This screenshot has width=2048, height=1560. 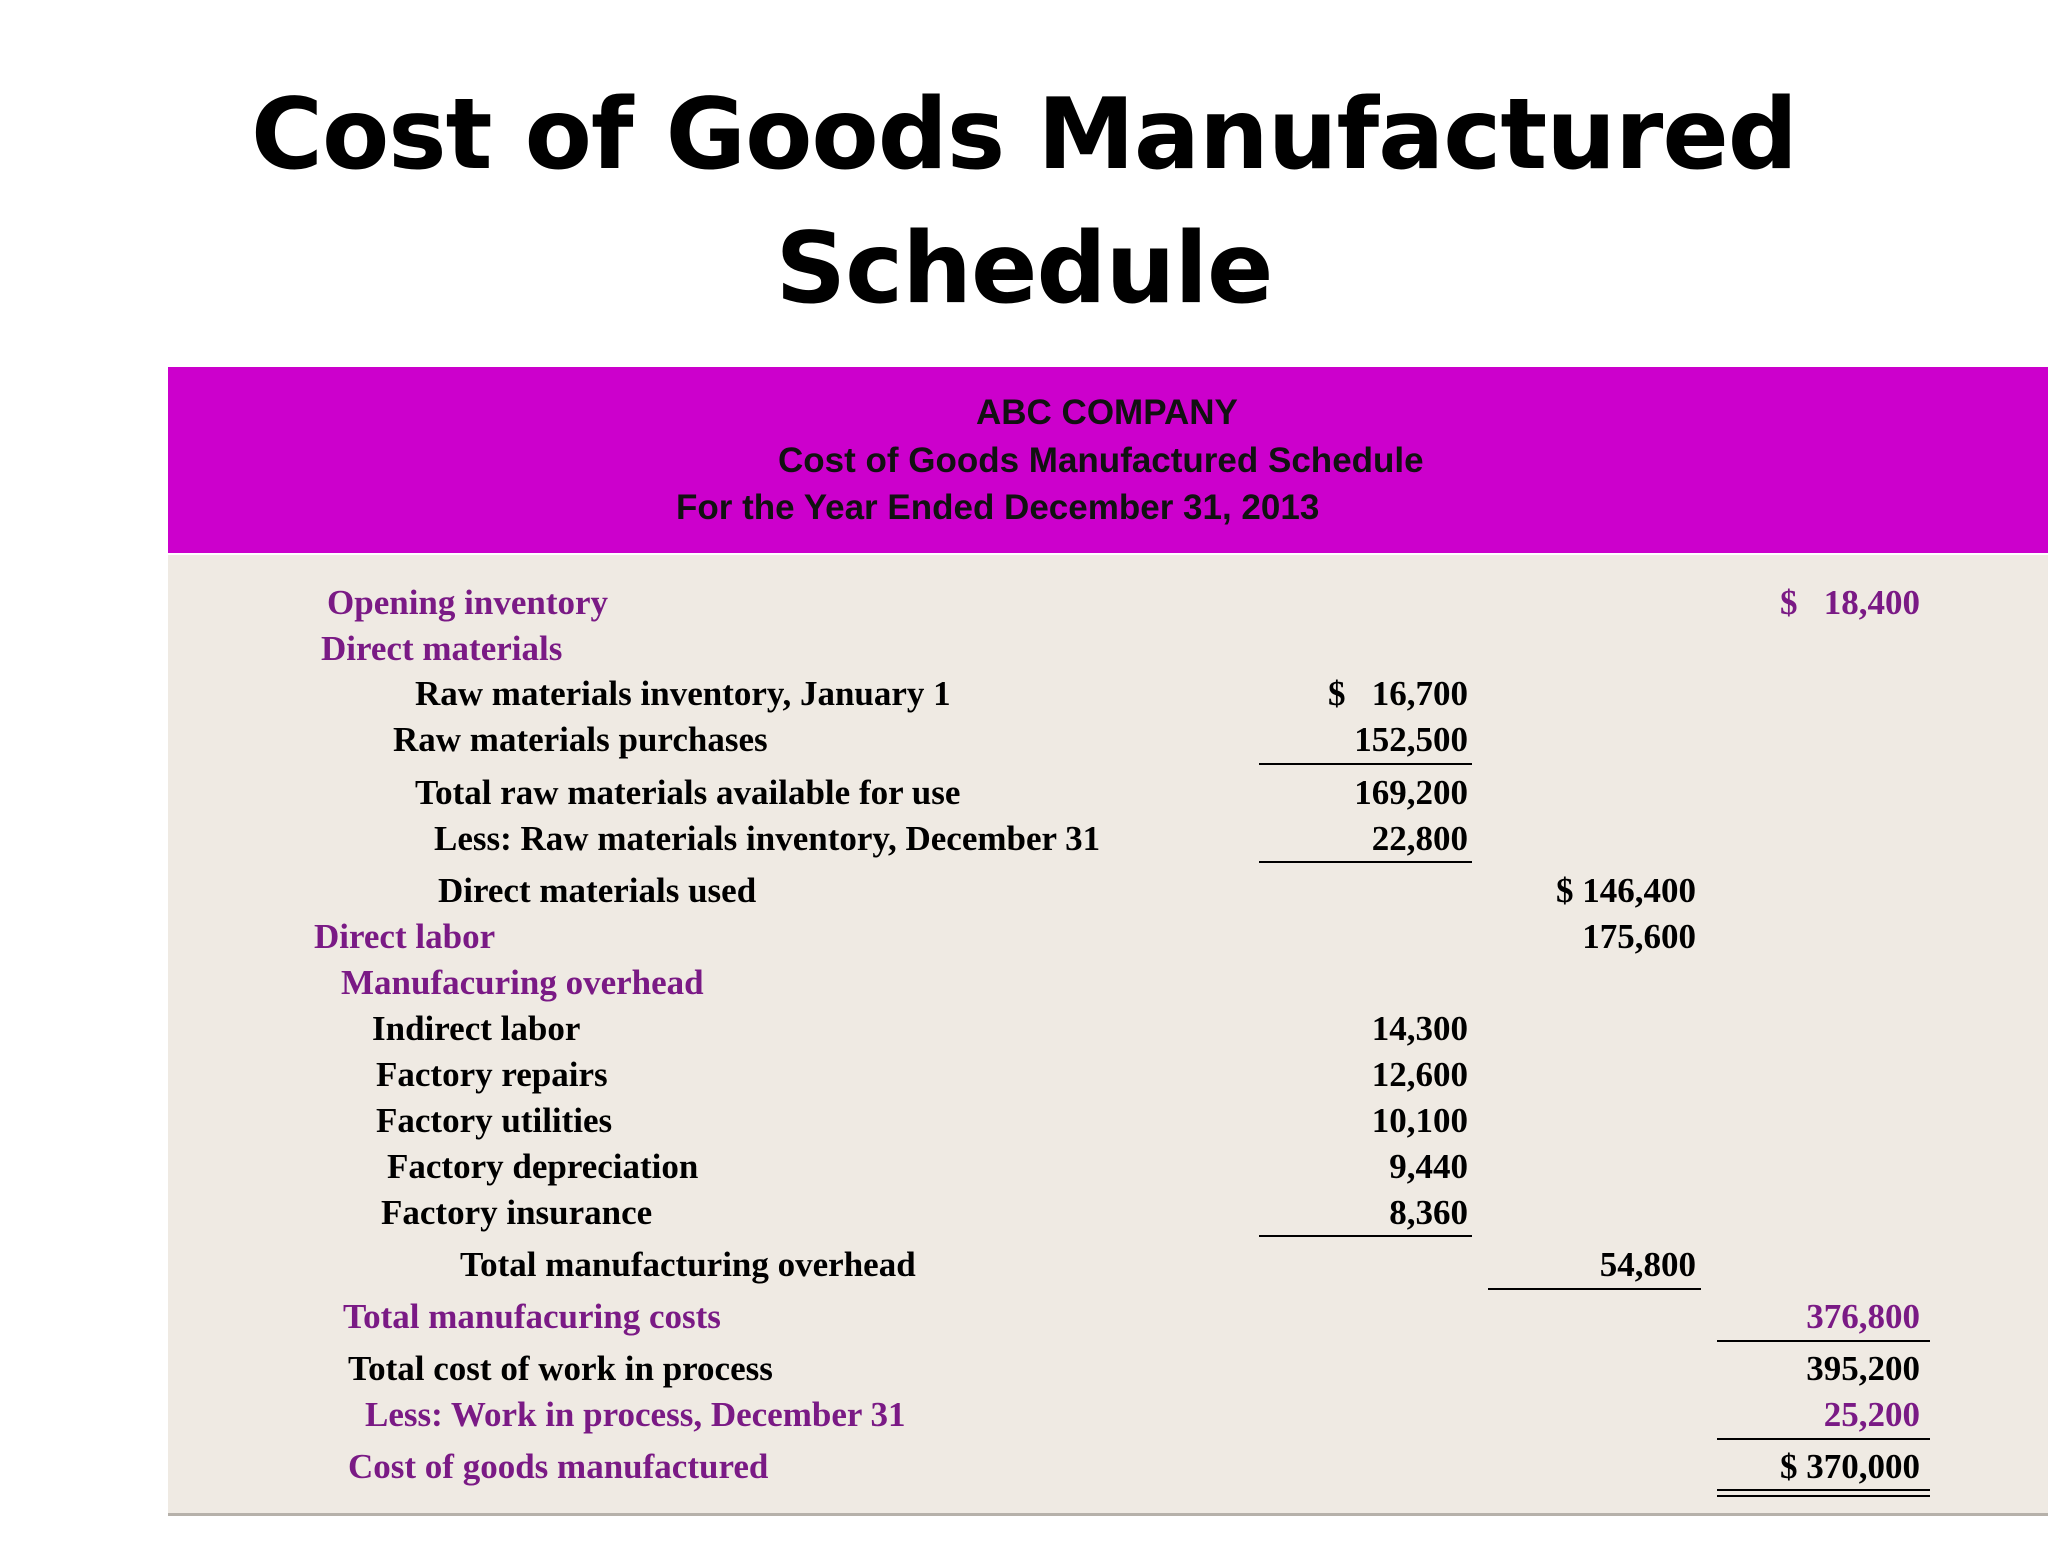 I want to click on total-double-rule-top, so click(x=1823, y=1490).